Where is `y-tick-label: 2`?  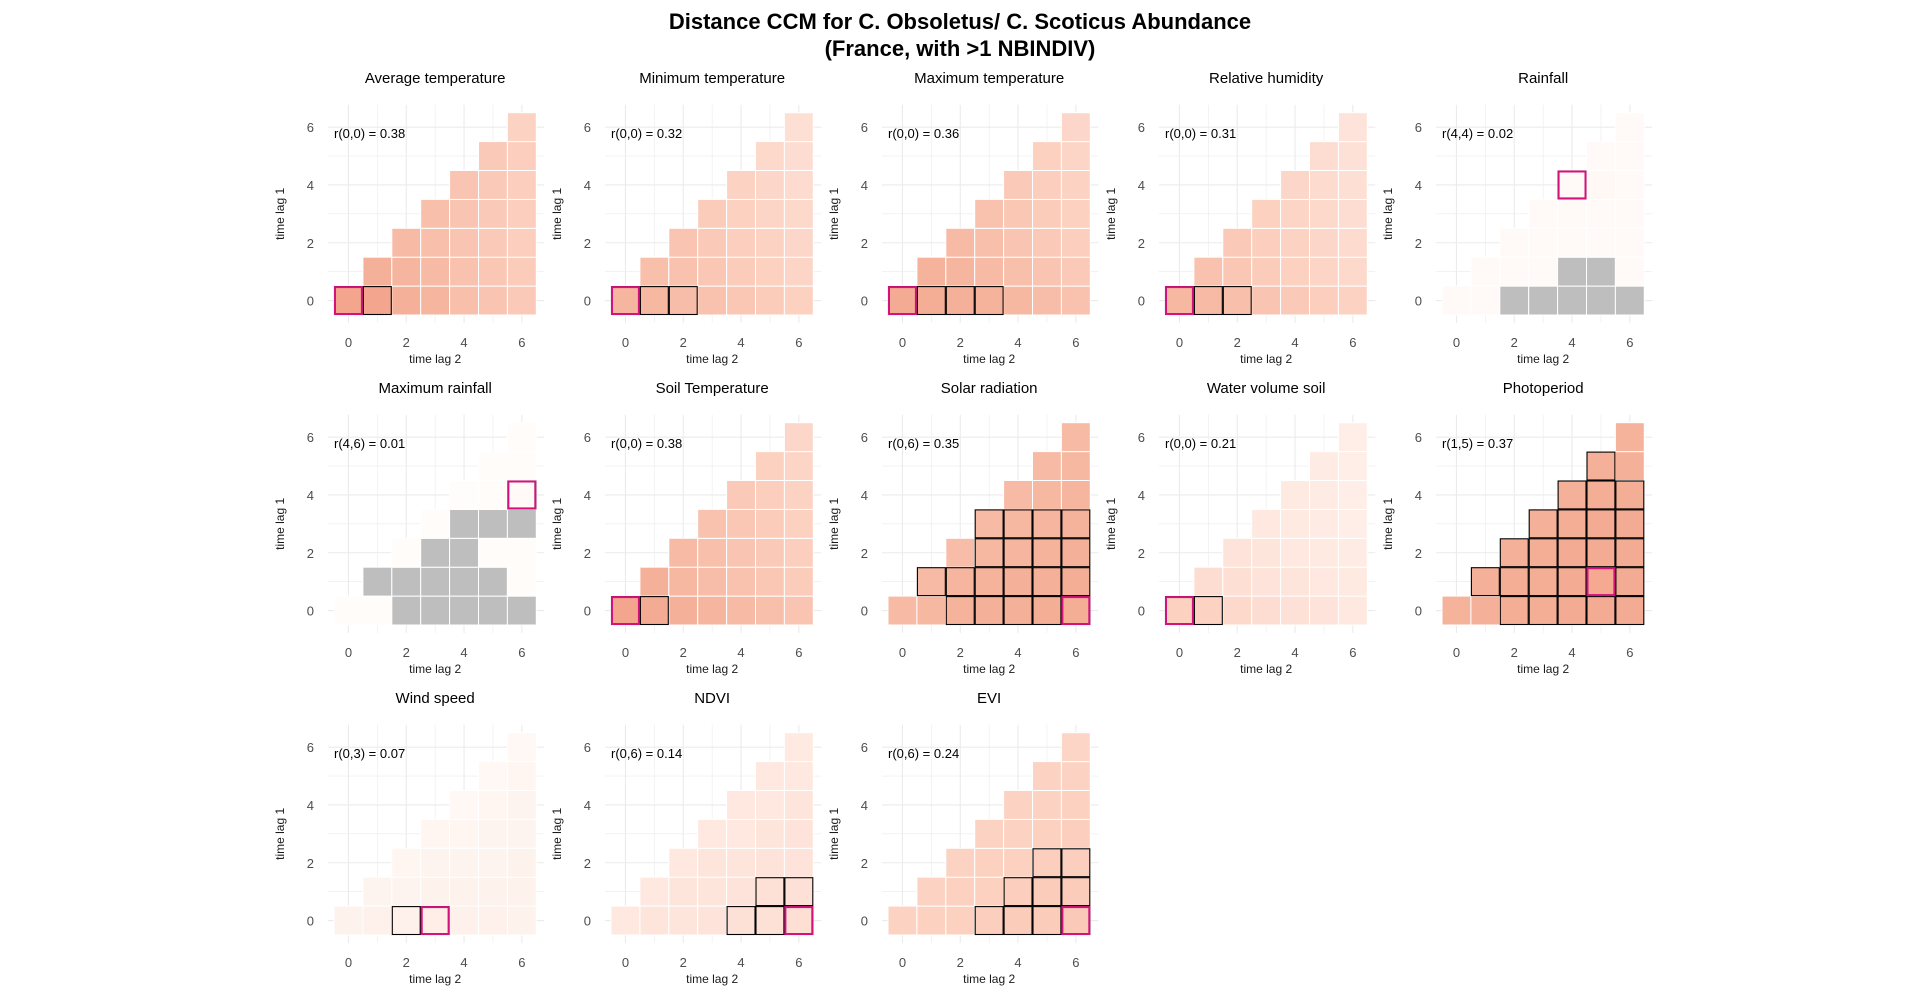 y-tick-label: 2 is located at coordinates (864, 243).